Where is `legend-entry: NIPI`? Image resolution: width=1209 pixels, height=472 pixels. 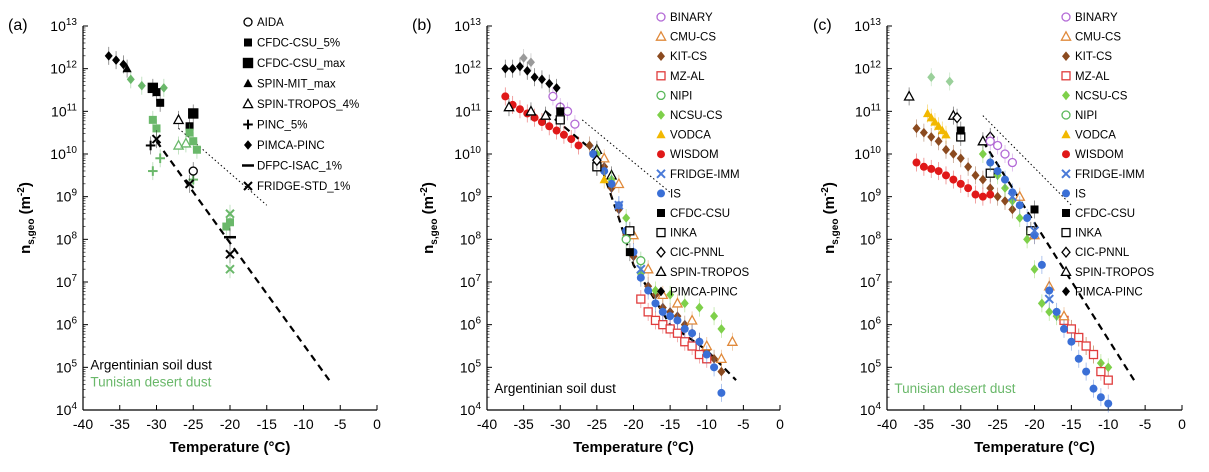 legend-entry: NIPI is located at coordinates (1079, 116).